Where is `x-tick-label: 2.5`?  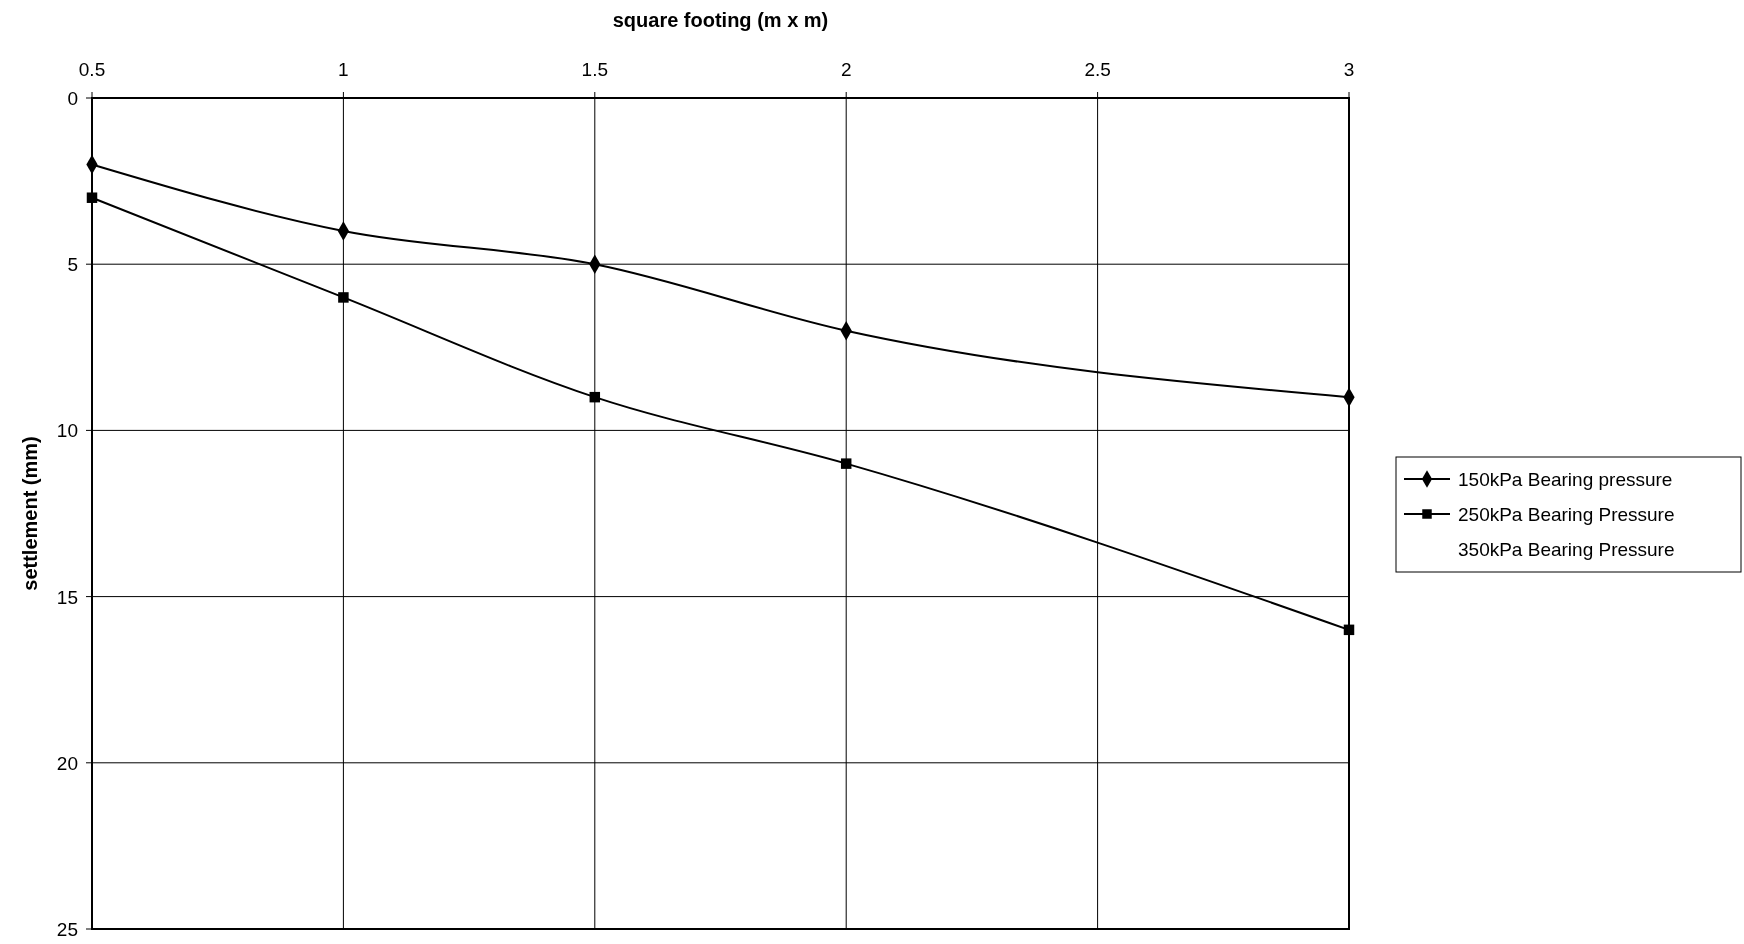
x-tick-label: 2.5 is located at coordinates (1097, 69).